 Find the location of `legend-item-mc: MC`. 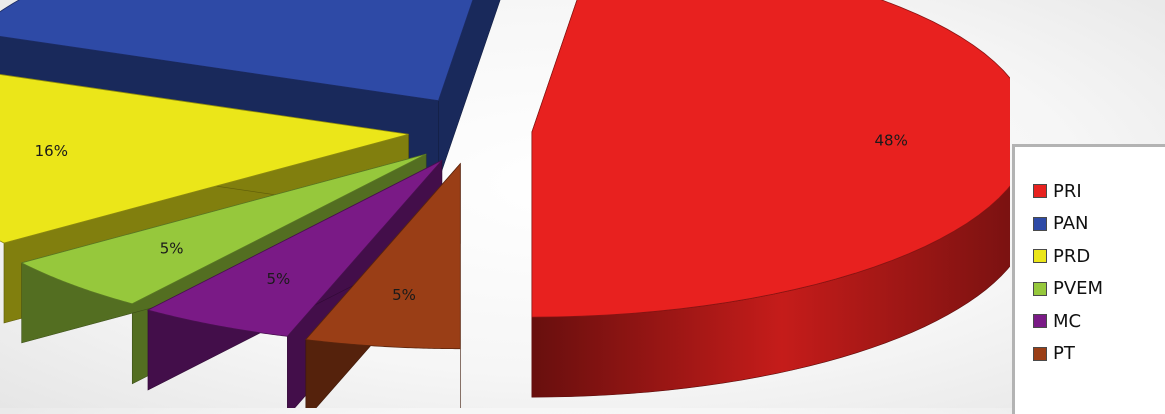

legend-item-mc: MC is located at coordinates (1099, 321).